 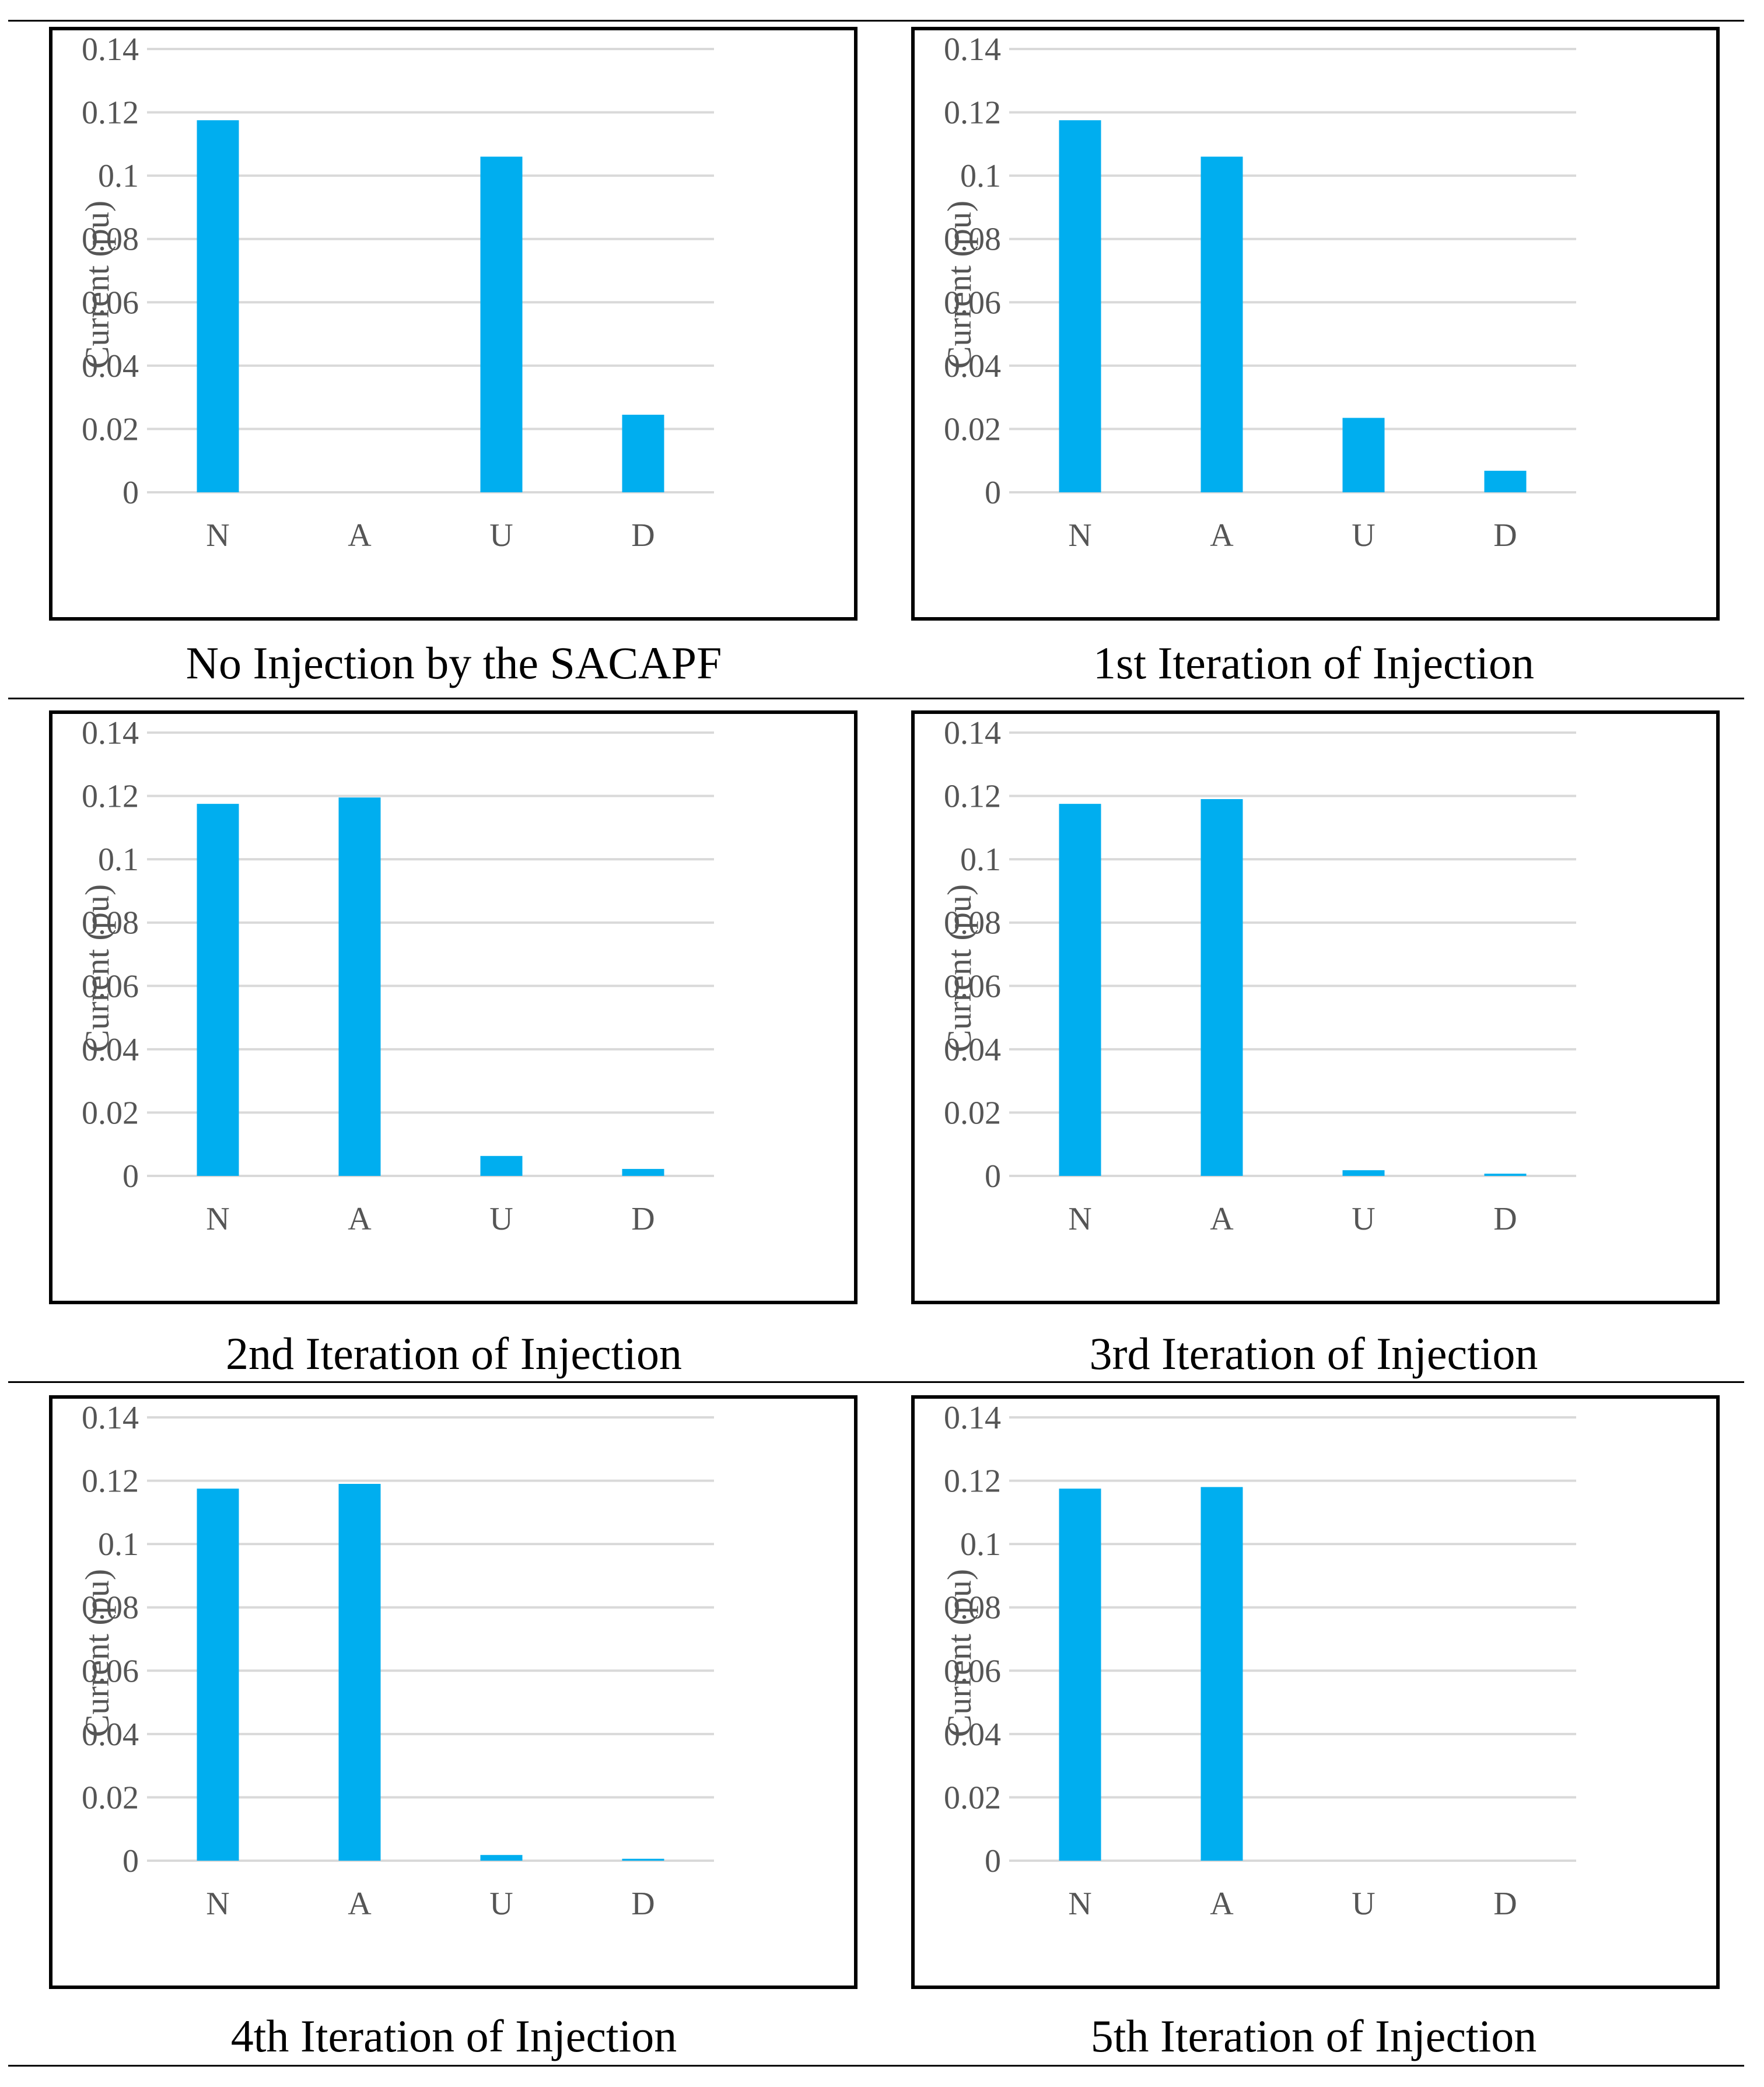 What do you see at coordinates (453, 2036) in the screenshot?
I see `caption-iteration-4: 4th Iteration of Injection` at bounding box center [453, 2036].